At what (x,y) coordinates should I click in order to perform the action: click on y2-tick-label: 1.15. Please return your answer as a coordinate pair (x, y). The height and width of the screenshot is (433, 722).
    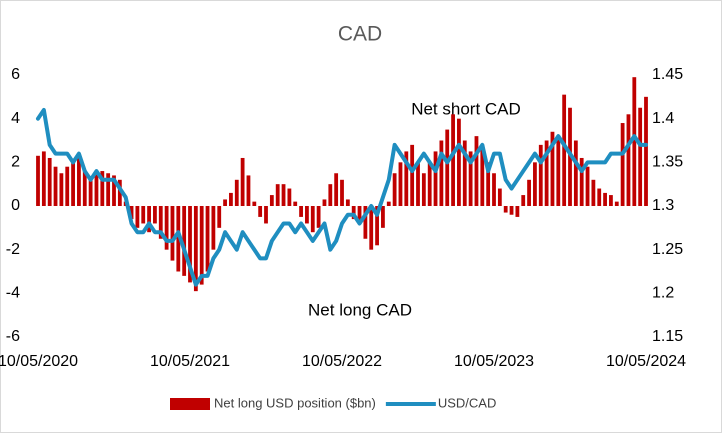
    Looking at the image, I should click on (667, 336).